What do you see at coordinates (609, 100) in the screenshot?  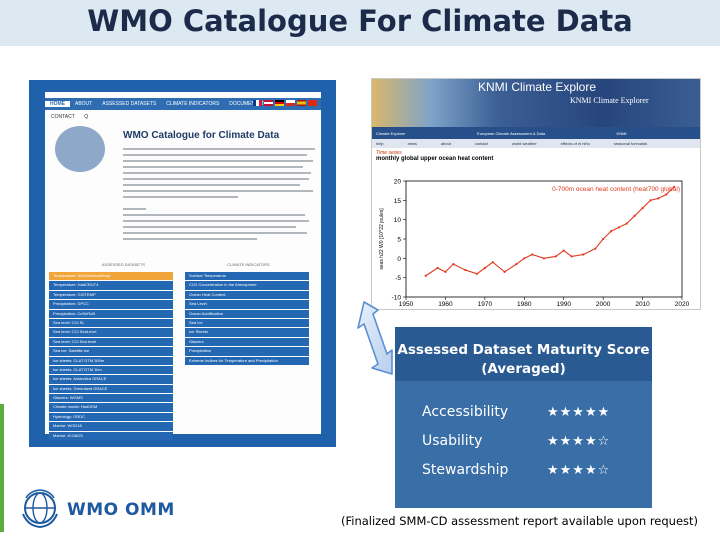 I see `knmi-brand: KNMI Climate Explorer` at bounding box center [609, 100].